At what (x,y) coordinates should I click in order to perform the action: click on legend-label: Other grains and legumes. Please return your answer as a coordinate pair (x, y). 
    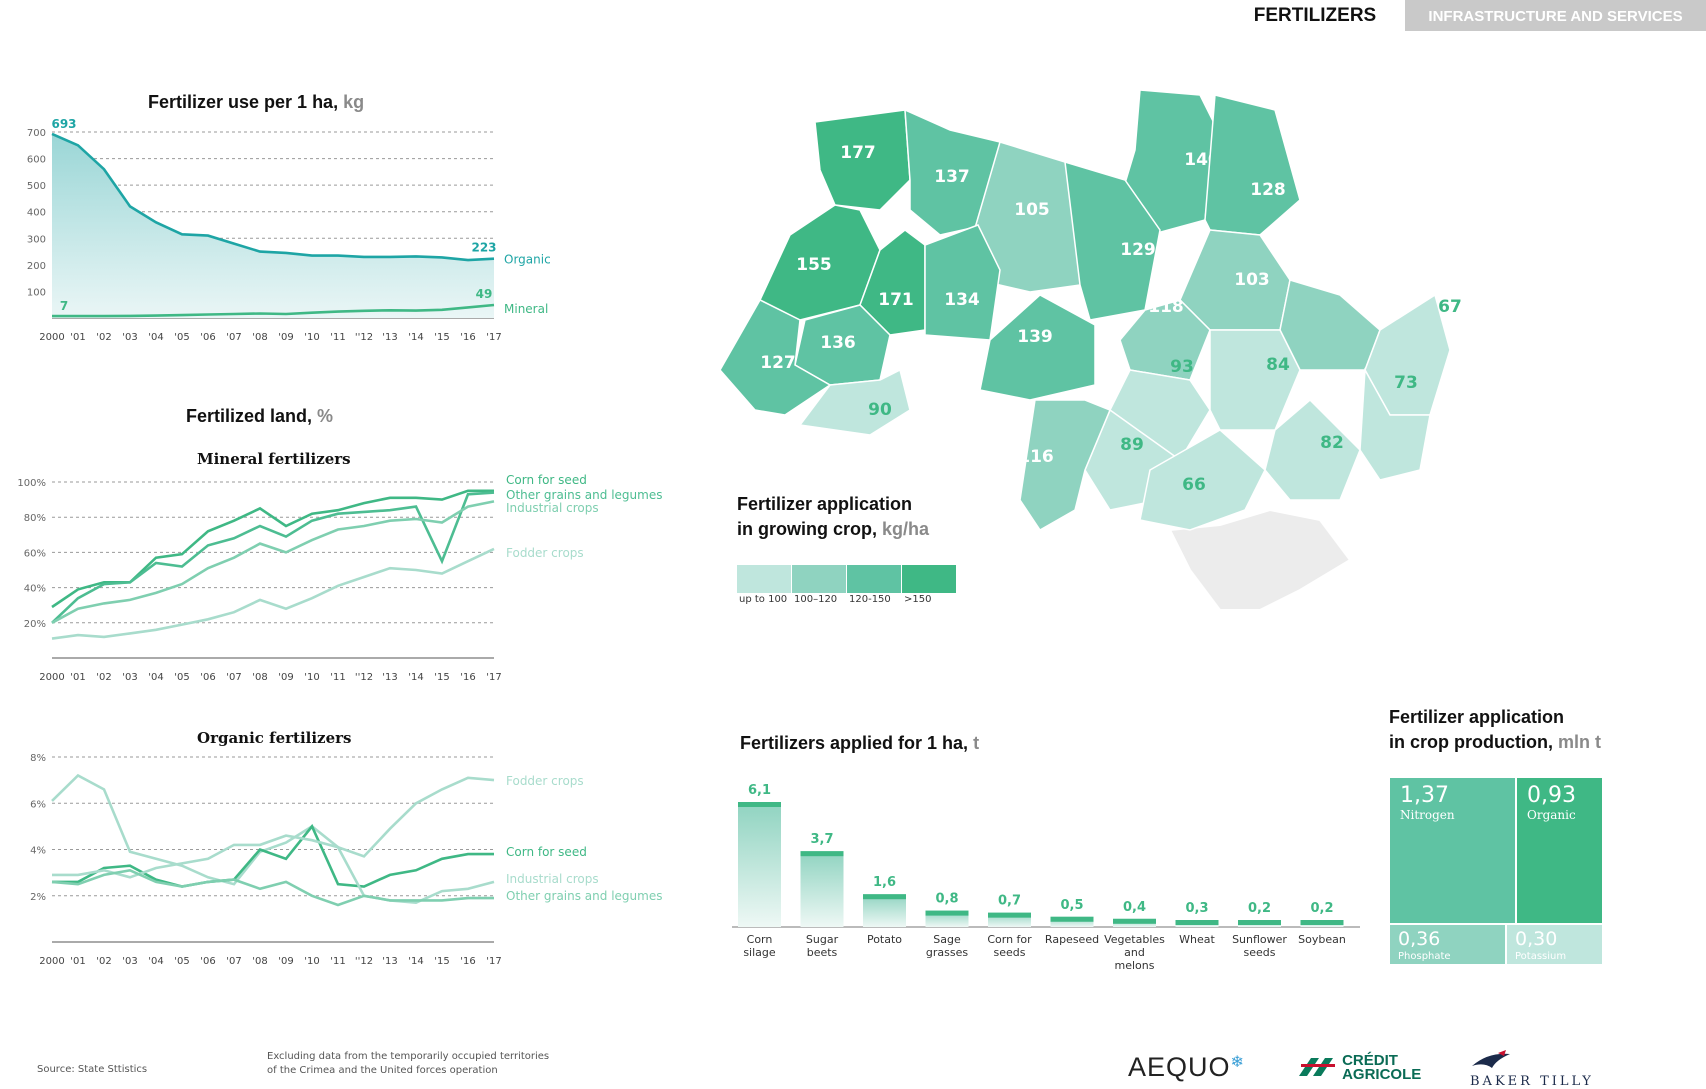
    Looking at the image, I should click on (584, 495).